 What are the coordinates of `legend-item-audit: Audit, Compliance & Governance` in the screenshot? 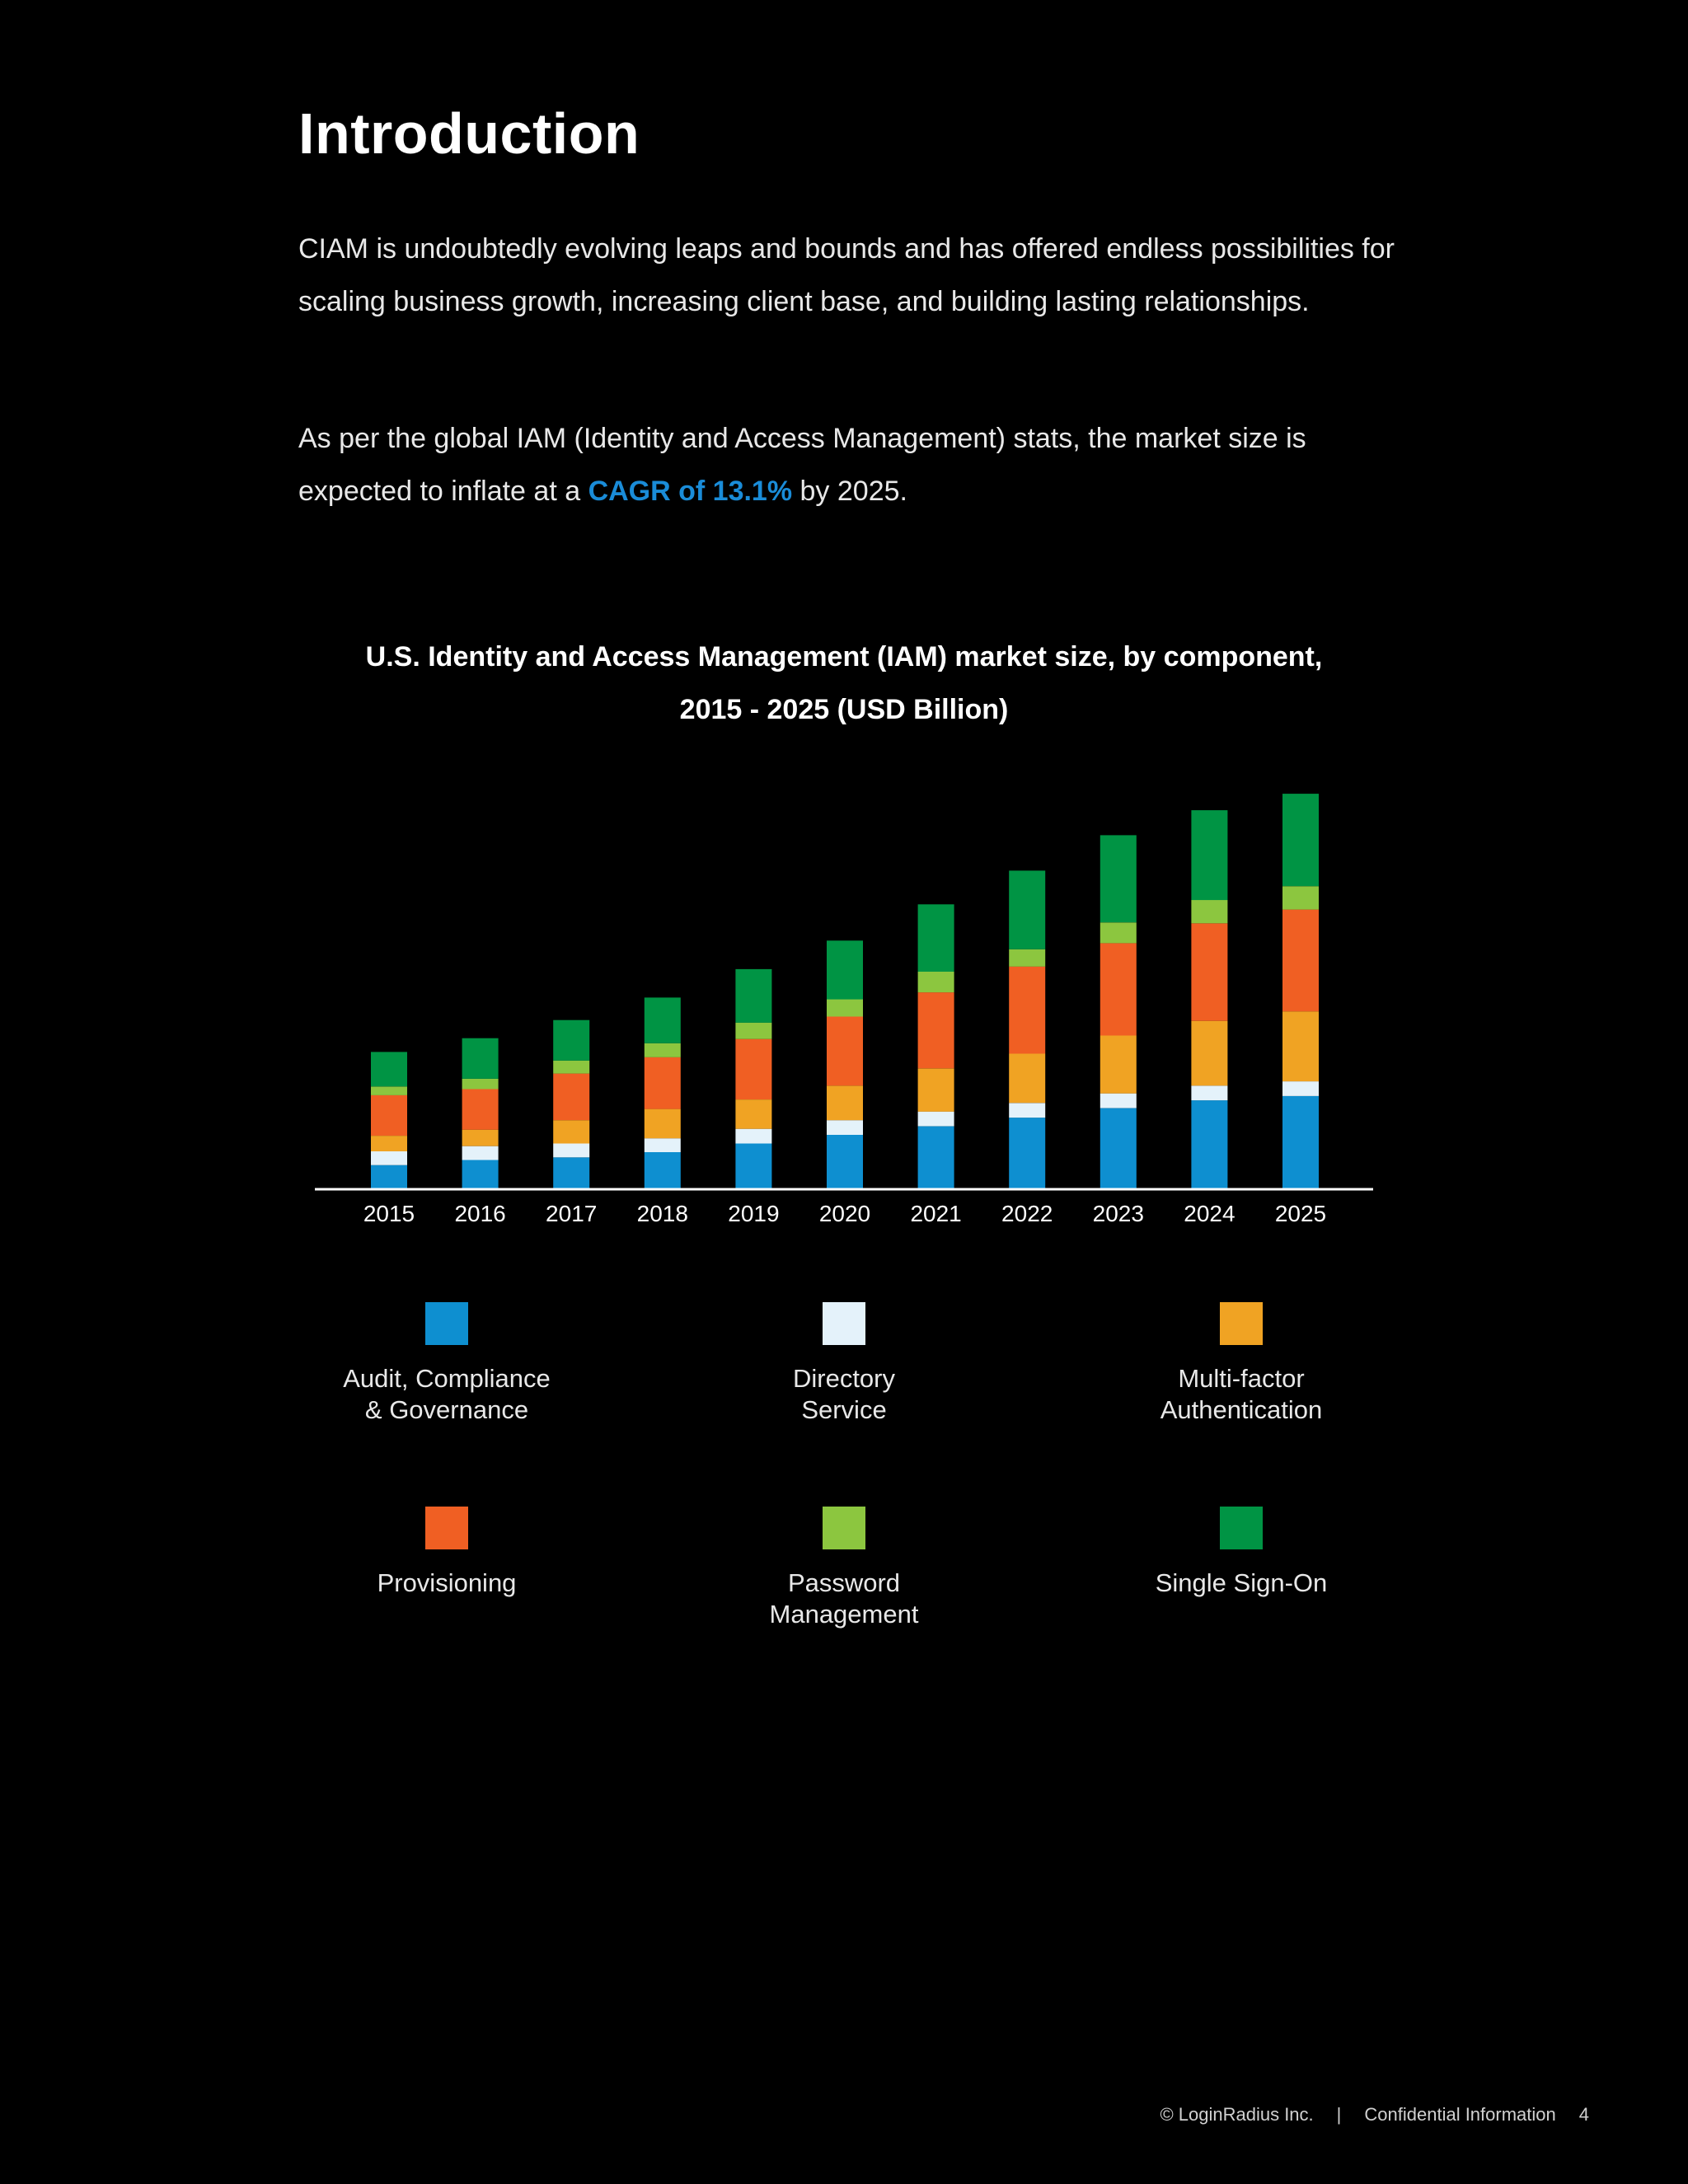 It's located at (447, 1364).